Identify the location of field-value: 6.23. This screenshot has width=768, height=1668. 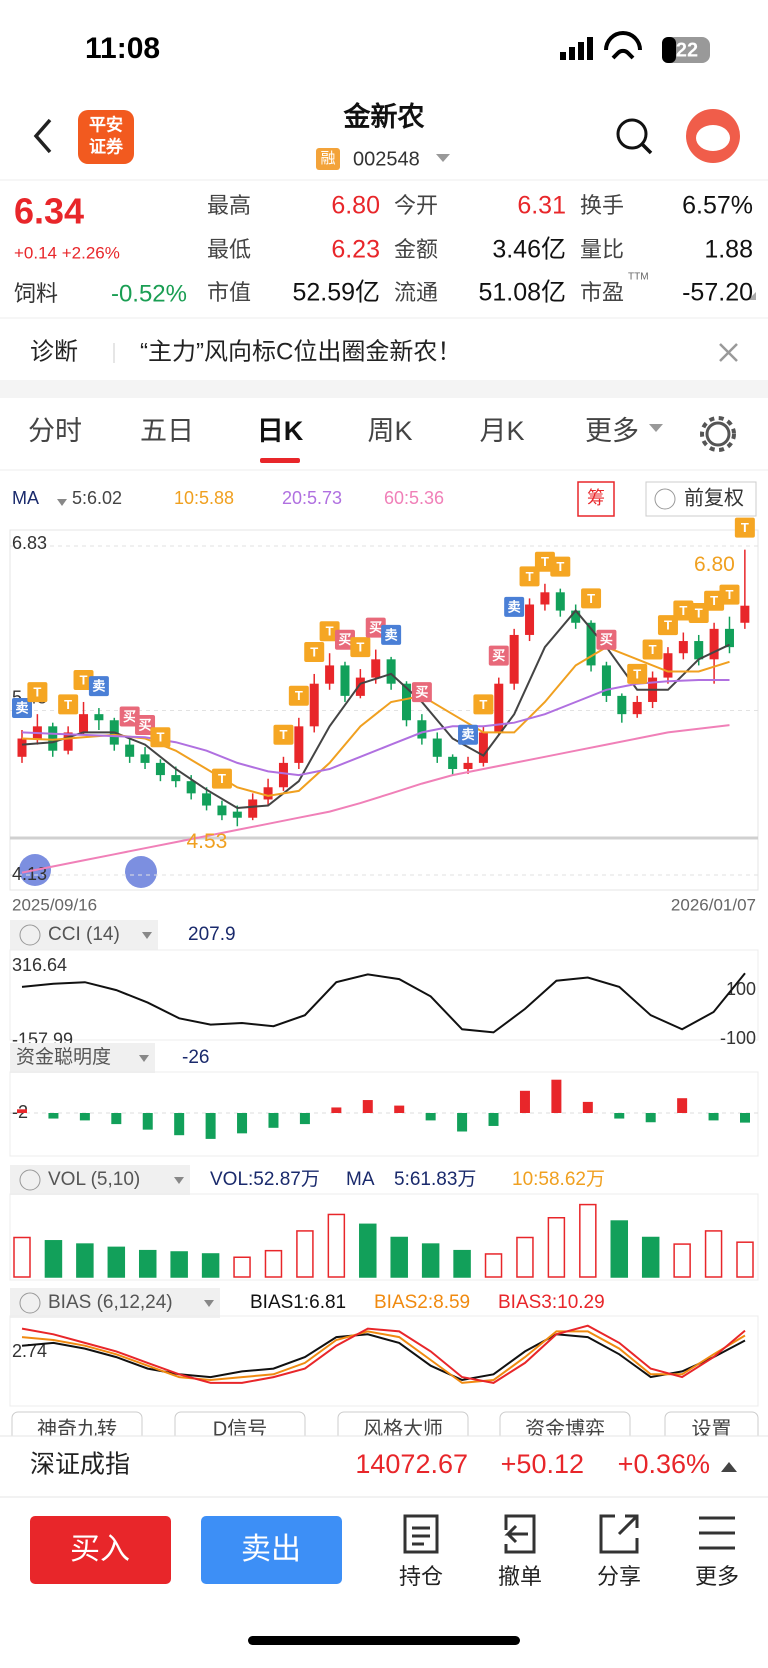
(355, 250).